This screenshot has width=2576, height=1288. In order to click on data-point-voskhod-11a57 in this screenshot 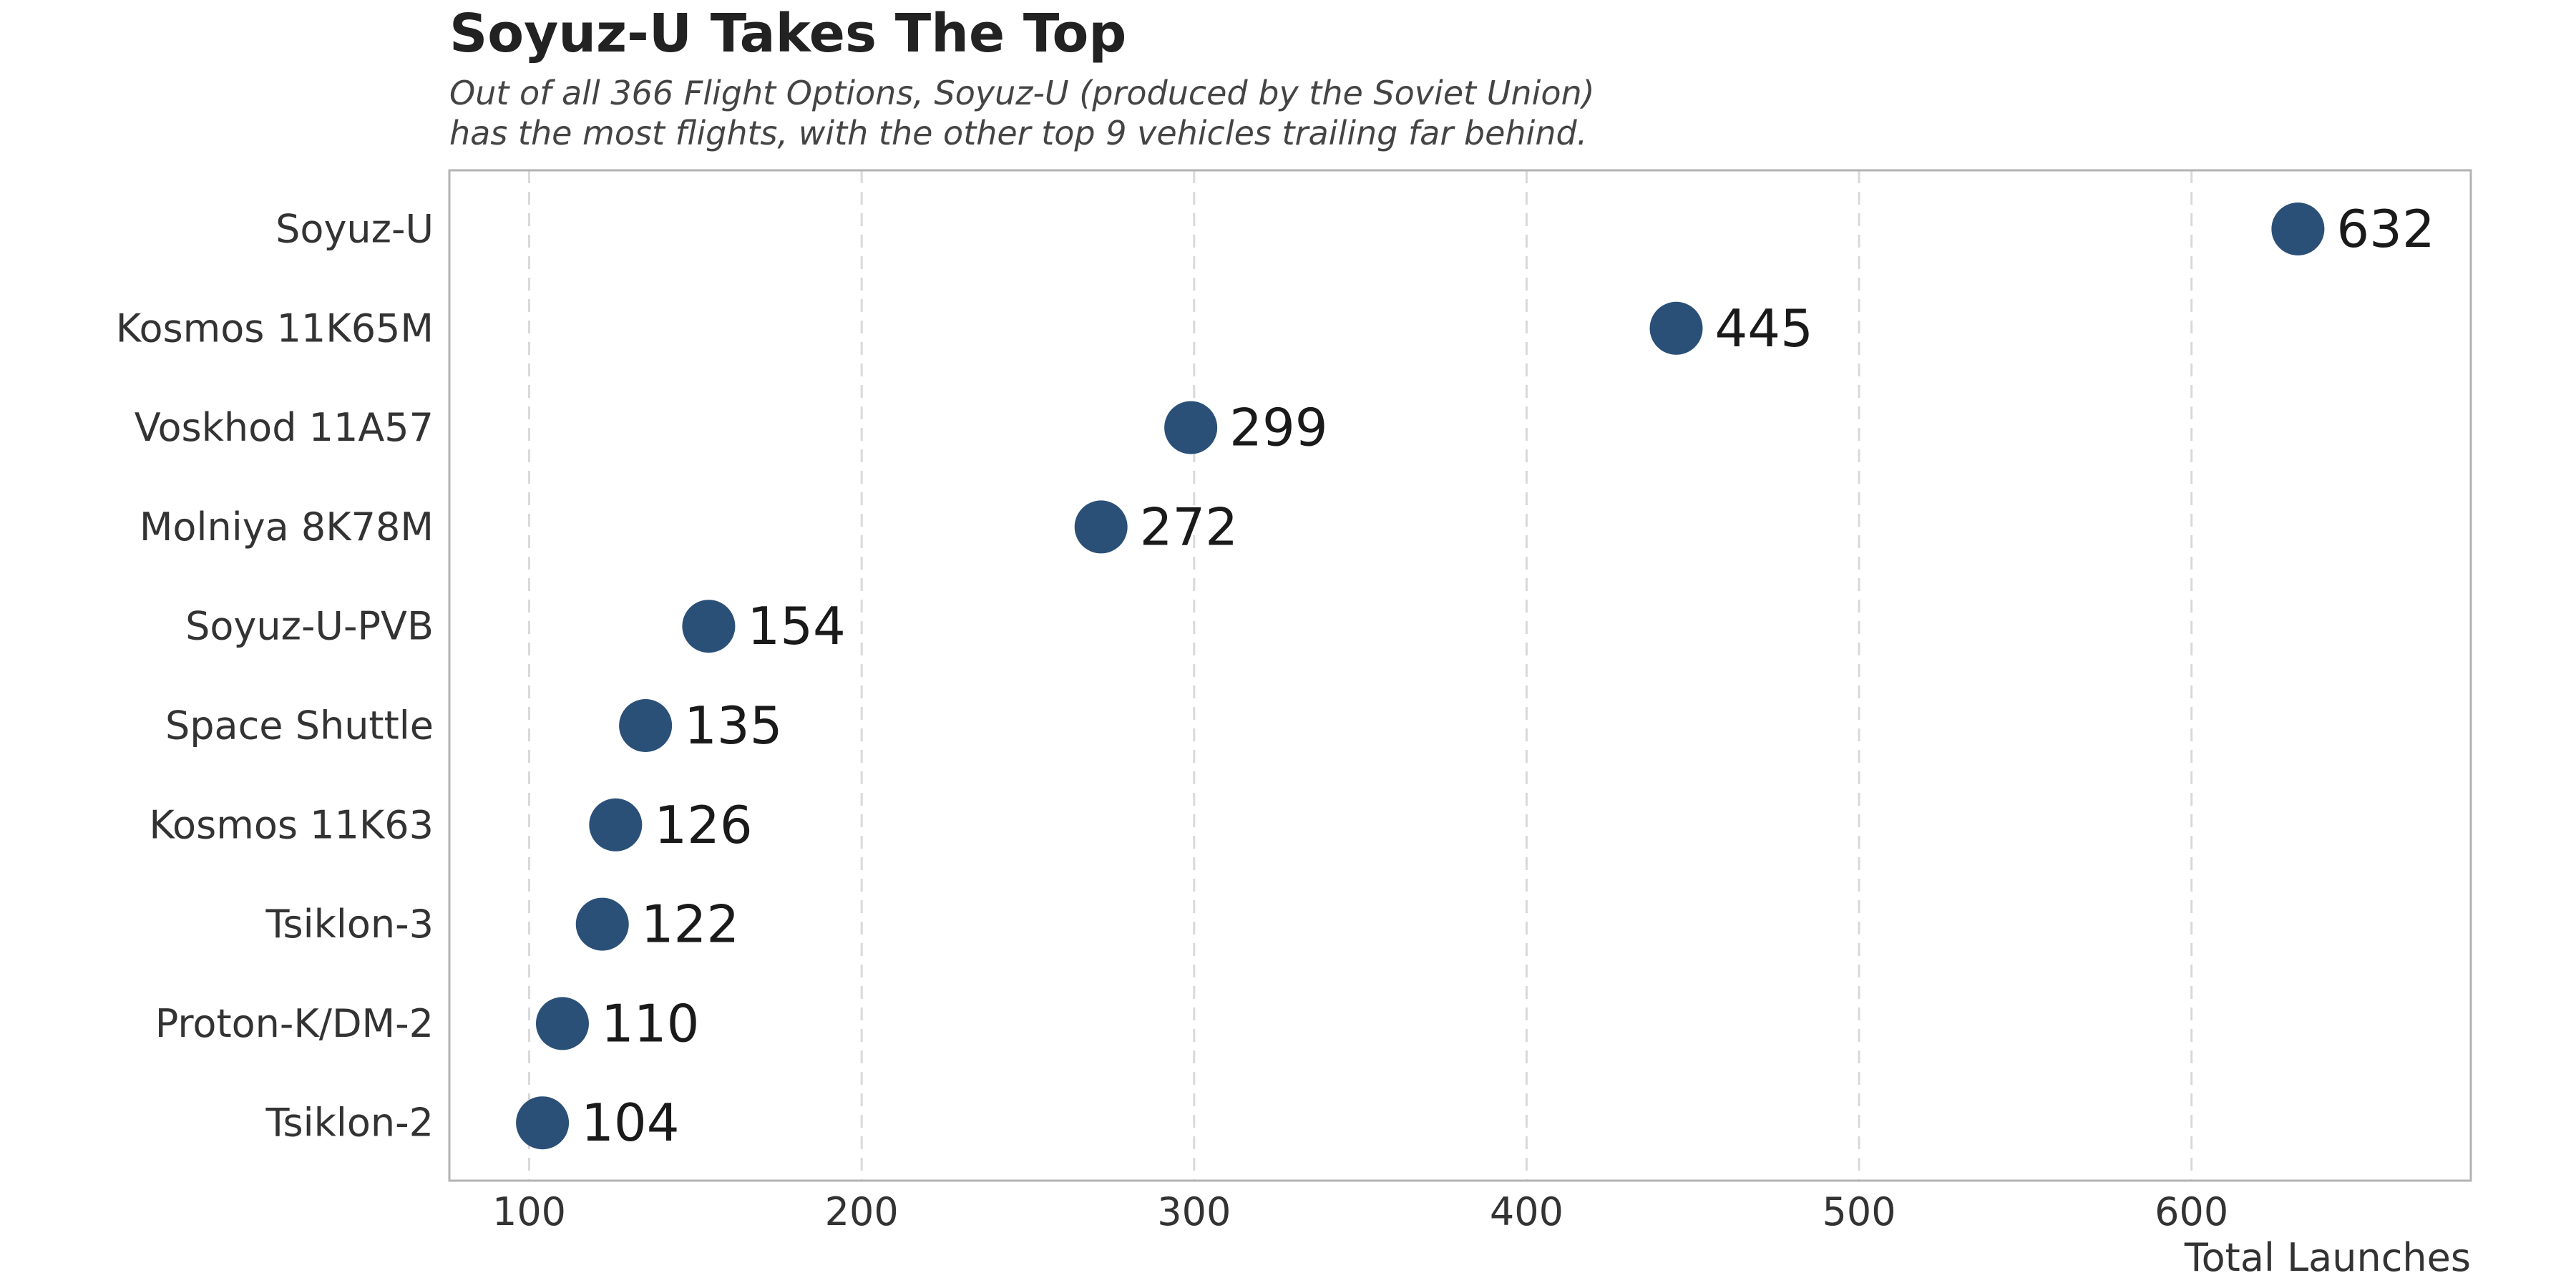, I will do `click(1191, 427)`.